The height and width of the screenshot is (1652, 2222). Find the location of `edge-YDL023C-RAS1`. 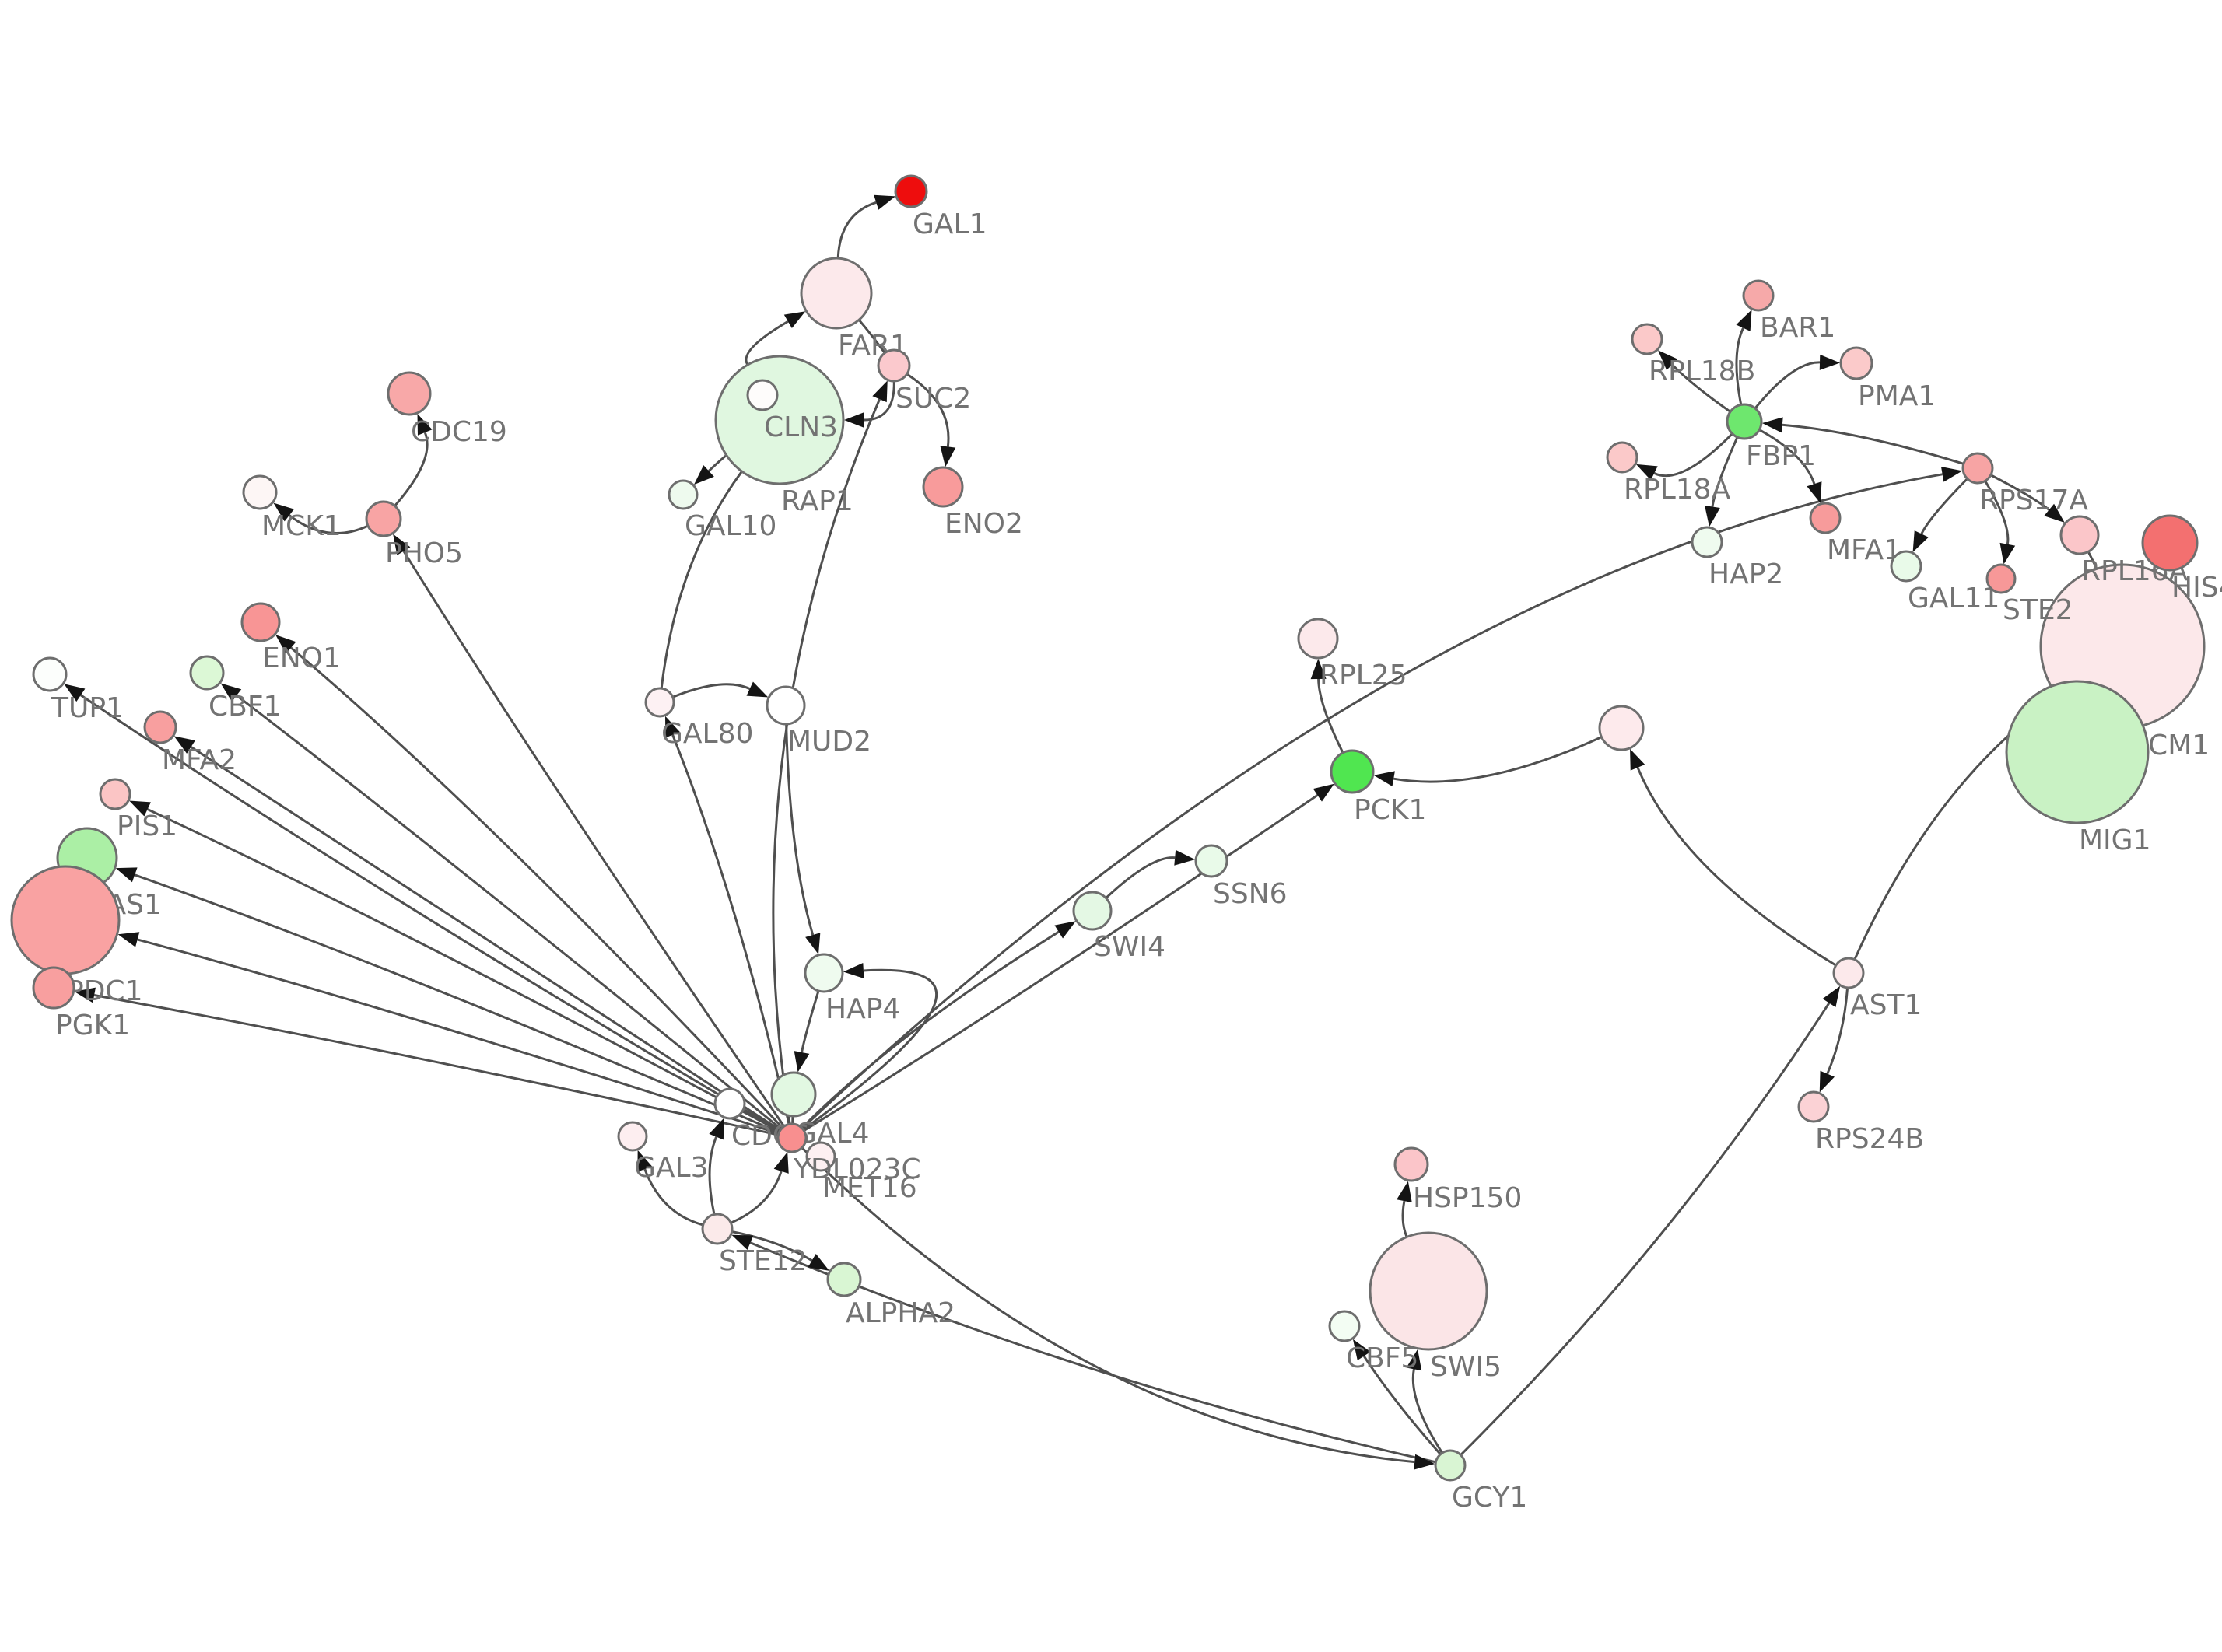

edge-YDL023C-RAS1 is located at coordinates (457, 1003).